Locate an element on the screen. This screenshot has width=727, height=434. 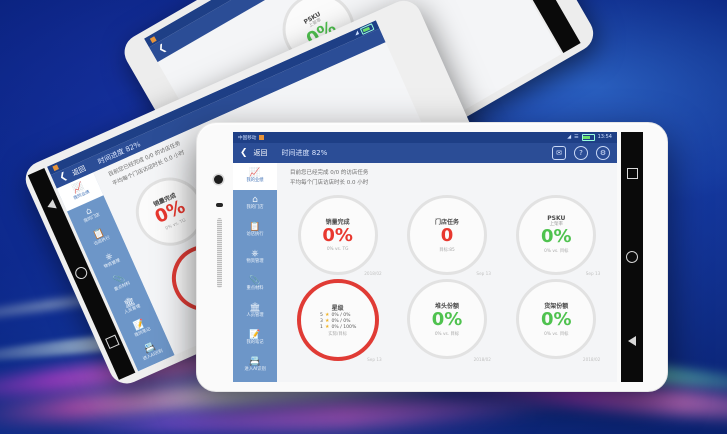
kpi-card-display-share: 堆头份额 0% 0% vs. 目标 is located at coordinates (446, 318).